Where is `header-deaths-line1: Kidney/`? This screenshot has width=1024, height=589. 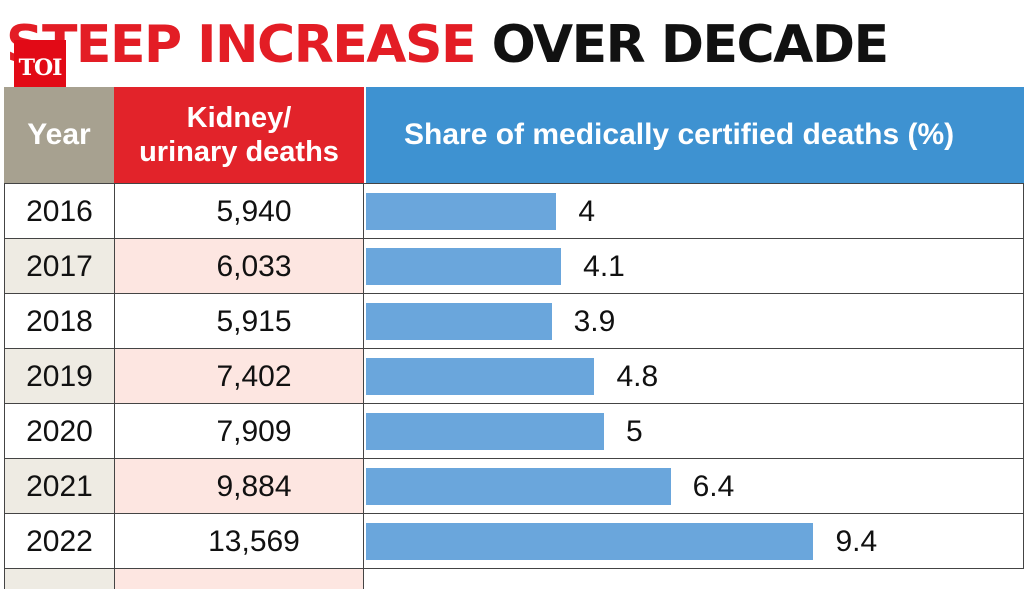
header-deaths-line1: Kidney/ is located at coordinates (239, 118).